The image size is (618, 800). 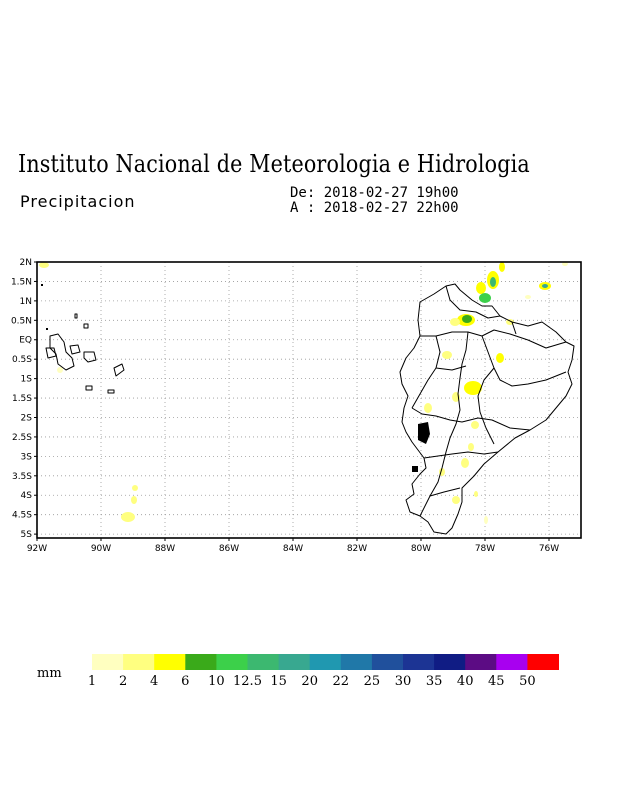 I want to click on lon-tick-label: 88W, so click(x=165, y=549).